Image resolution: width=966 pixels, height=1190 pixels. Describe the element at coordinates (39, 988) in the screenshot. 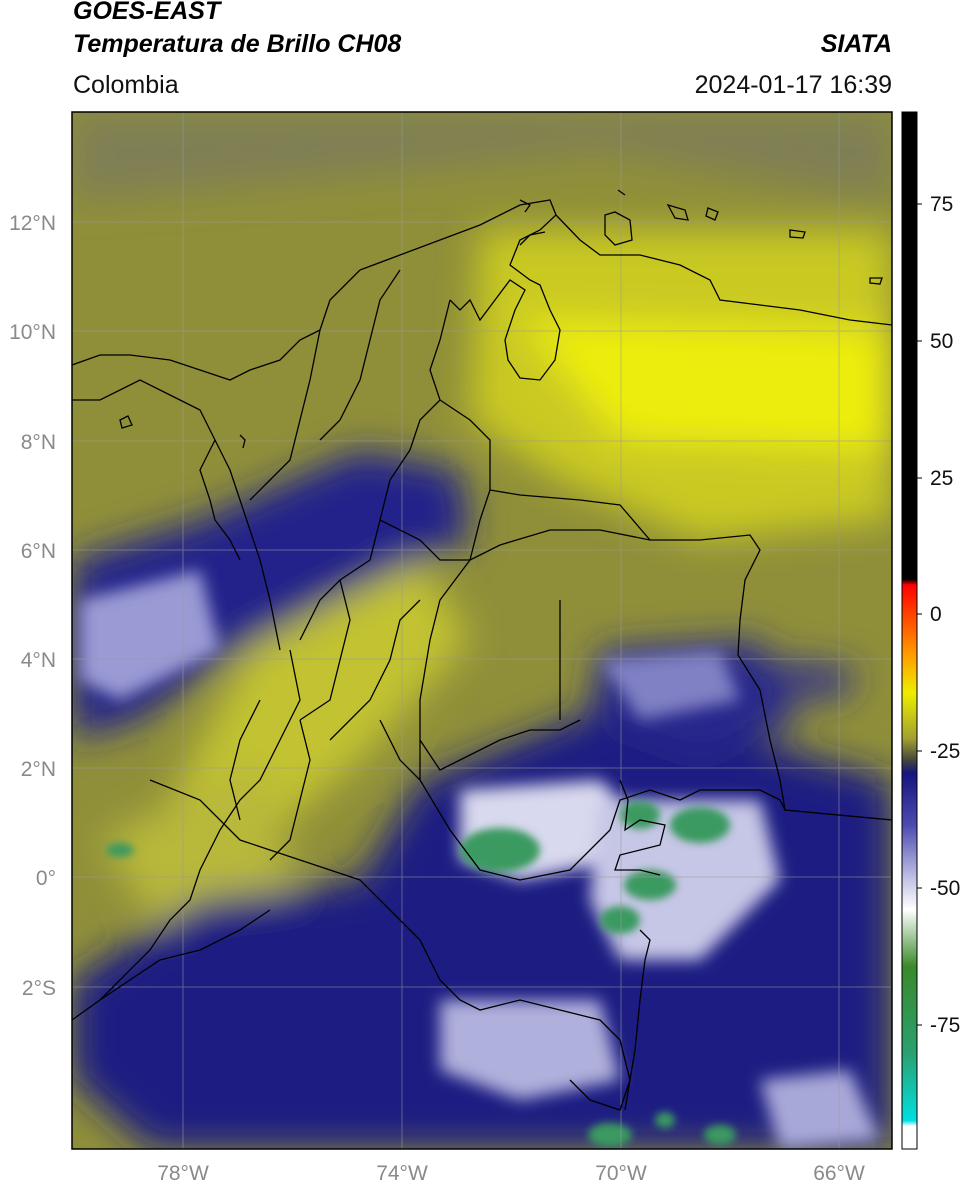

I see `lat-tick-label: 2°S` at that location.